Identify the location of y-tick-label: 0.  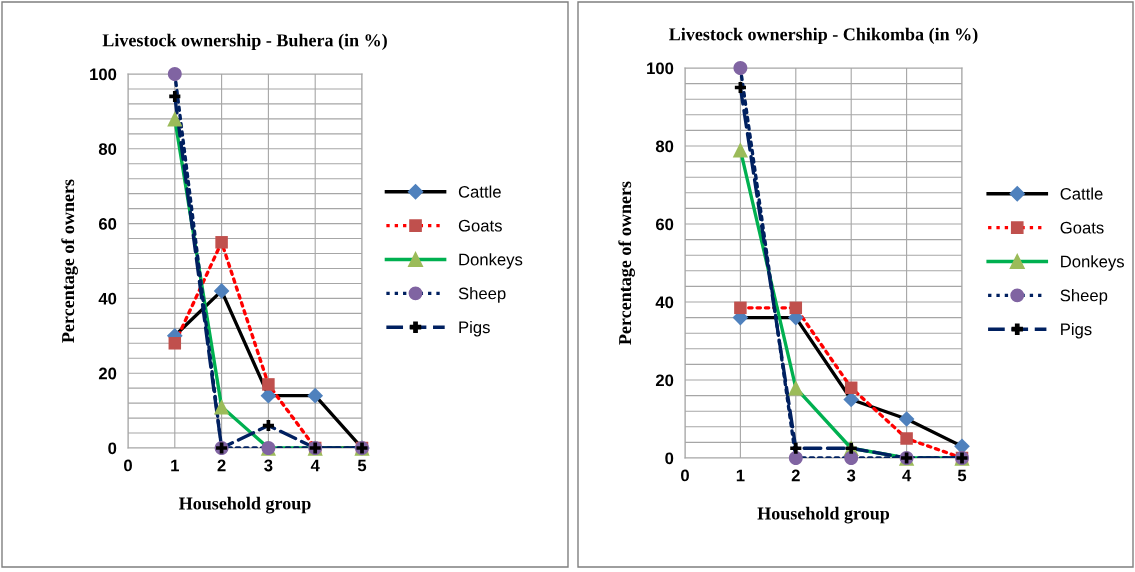
(112, 448).